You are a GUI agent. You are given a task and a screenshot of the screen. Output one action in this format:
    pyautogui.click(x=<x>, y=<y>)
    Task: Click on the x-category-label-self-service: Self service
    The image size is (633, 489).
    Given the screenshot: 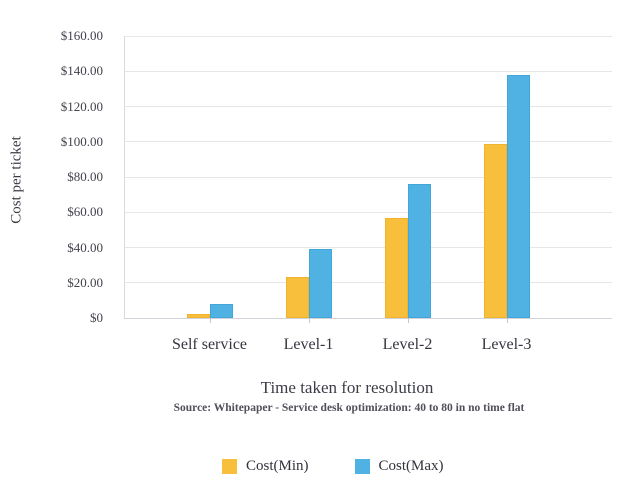 What is the action you would take?
    pyautogui.click(x=209, y=344)
    